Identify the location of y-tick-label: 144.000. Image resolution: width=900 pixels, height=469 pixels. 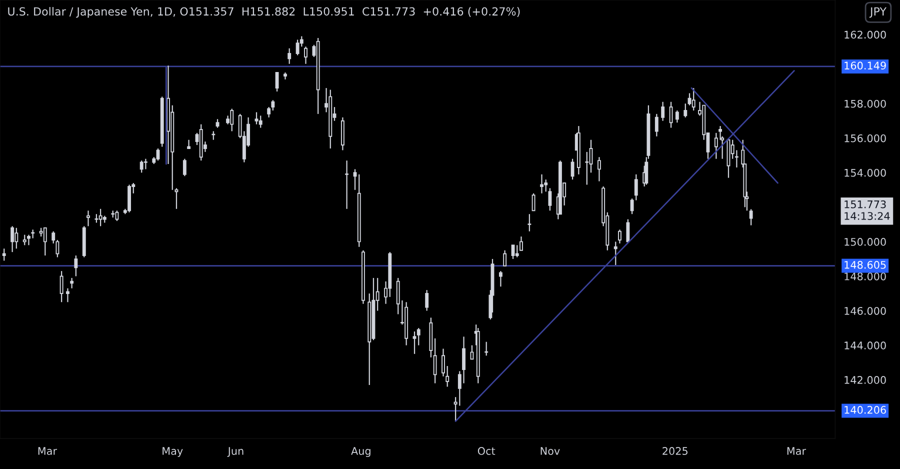
(865, 346).